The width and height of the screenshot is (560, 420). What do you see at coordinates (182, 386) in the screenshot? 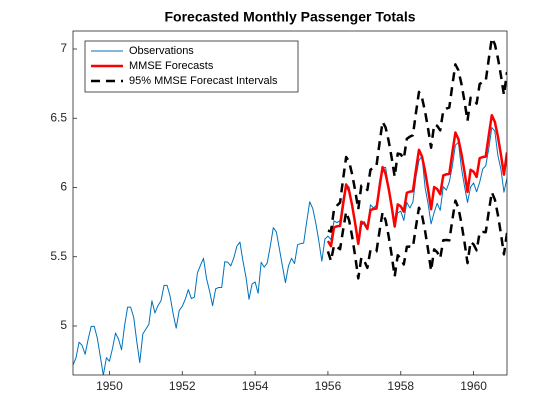
I see `x-tick-label: 1952` at bounding box center [182, 386].